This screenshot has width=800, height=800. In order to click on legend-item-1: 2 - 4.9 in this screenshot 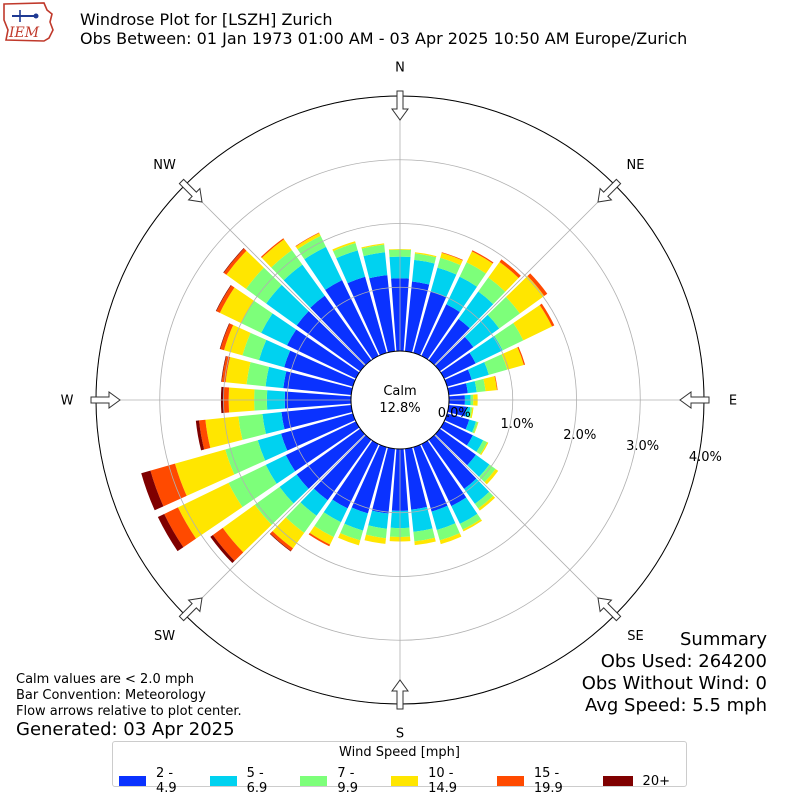, I will do `click(156, 781)`.